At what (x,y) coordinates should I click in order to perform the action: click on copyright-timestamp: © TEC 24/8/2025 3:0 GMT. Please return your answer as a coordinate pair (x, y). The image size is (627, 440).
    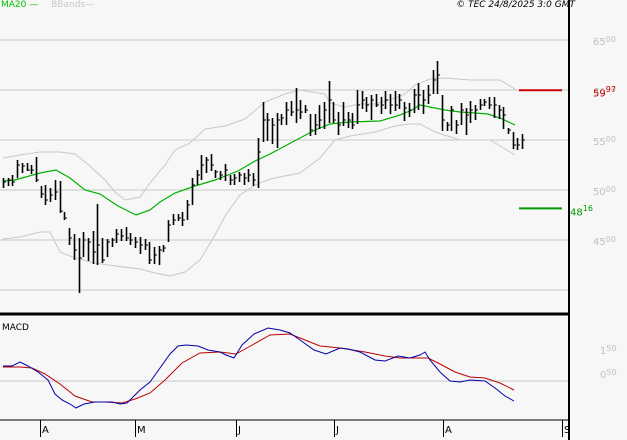
    Looking at the image, I should click on (515, 5).